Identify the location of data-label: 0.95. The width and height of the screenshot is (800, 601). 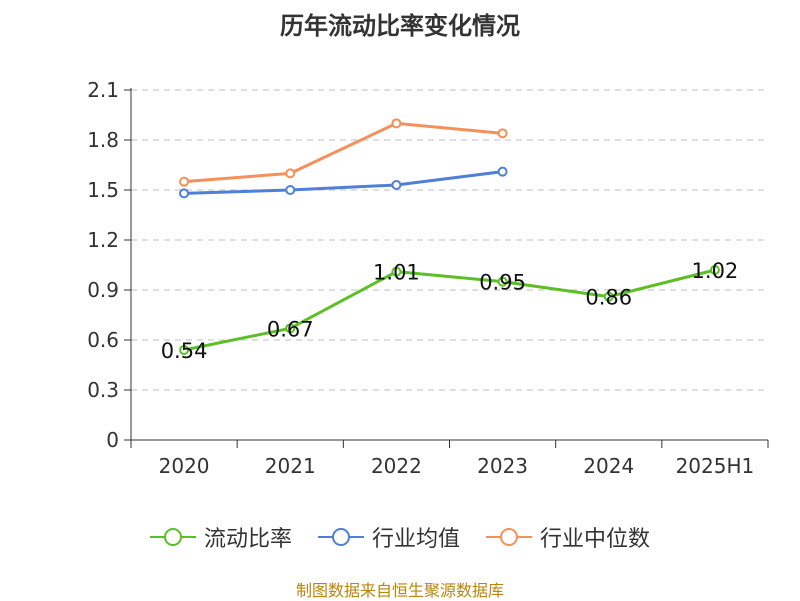
(502, 283).